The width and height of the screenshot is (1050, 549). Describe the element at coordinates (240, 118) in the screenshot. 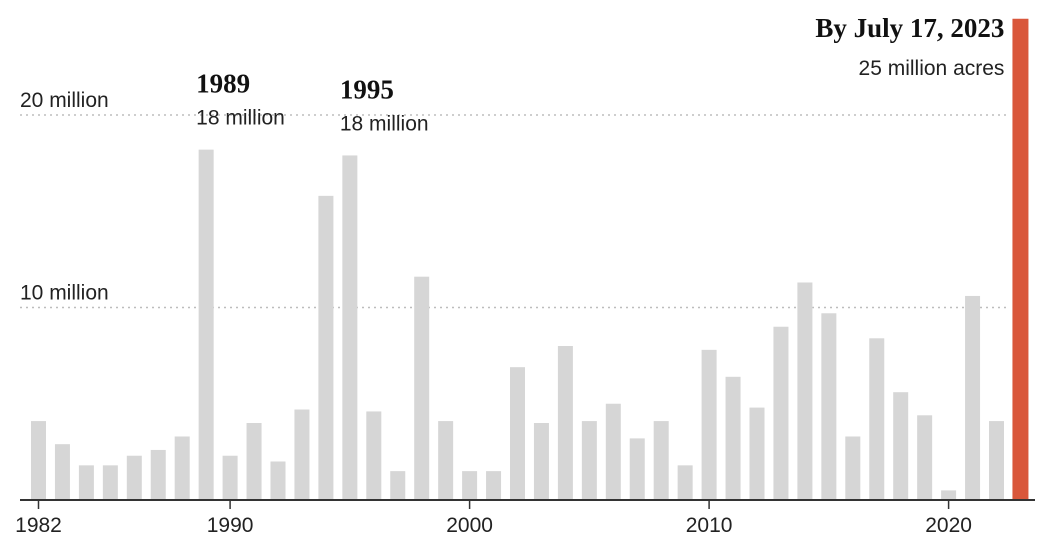

I see `annotation-value-1989: 18 million` at that location.